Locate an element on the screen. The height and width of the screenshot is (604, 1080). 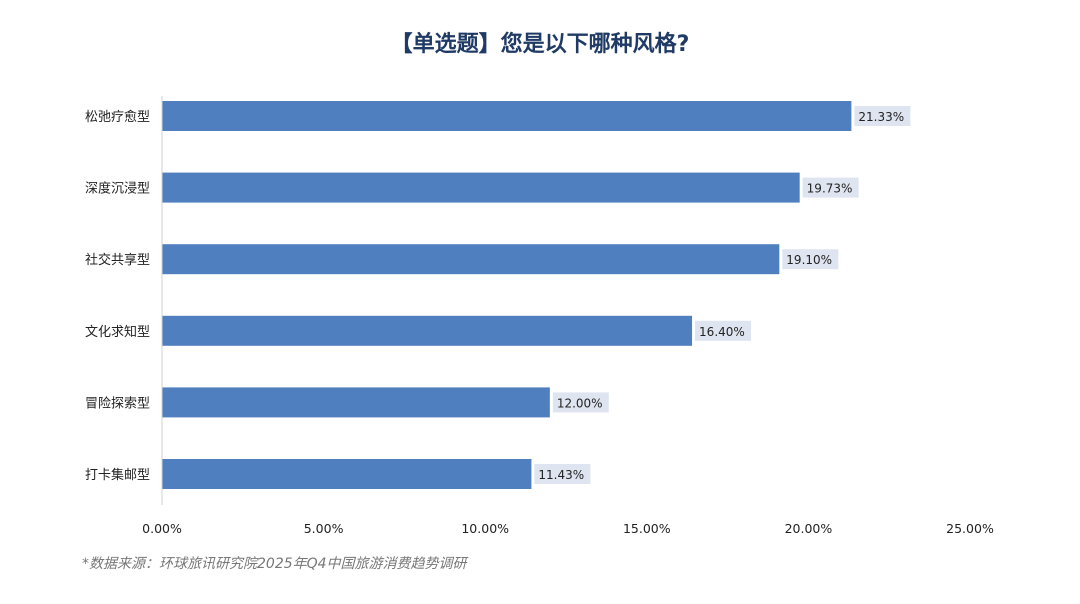
category-label: 文化求知型 is located at coordinates (117, 332).